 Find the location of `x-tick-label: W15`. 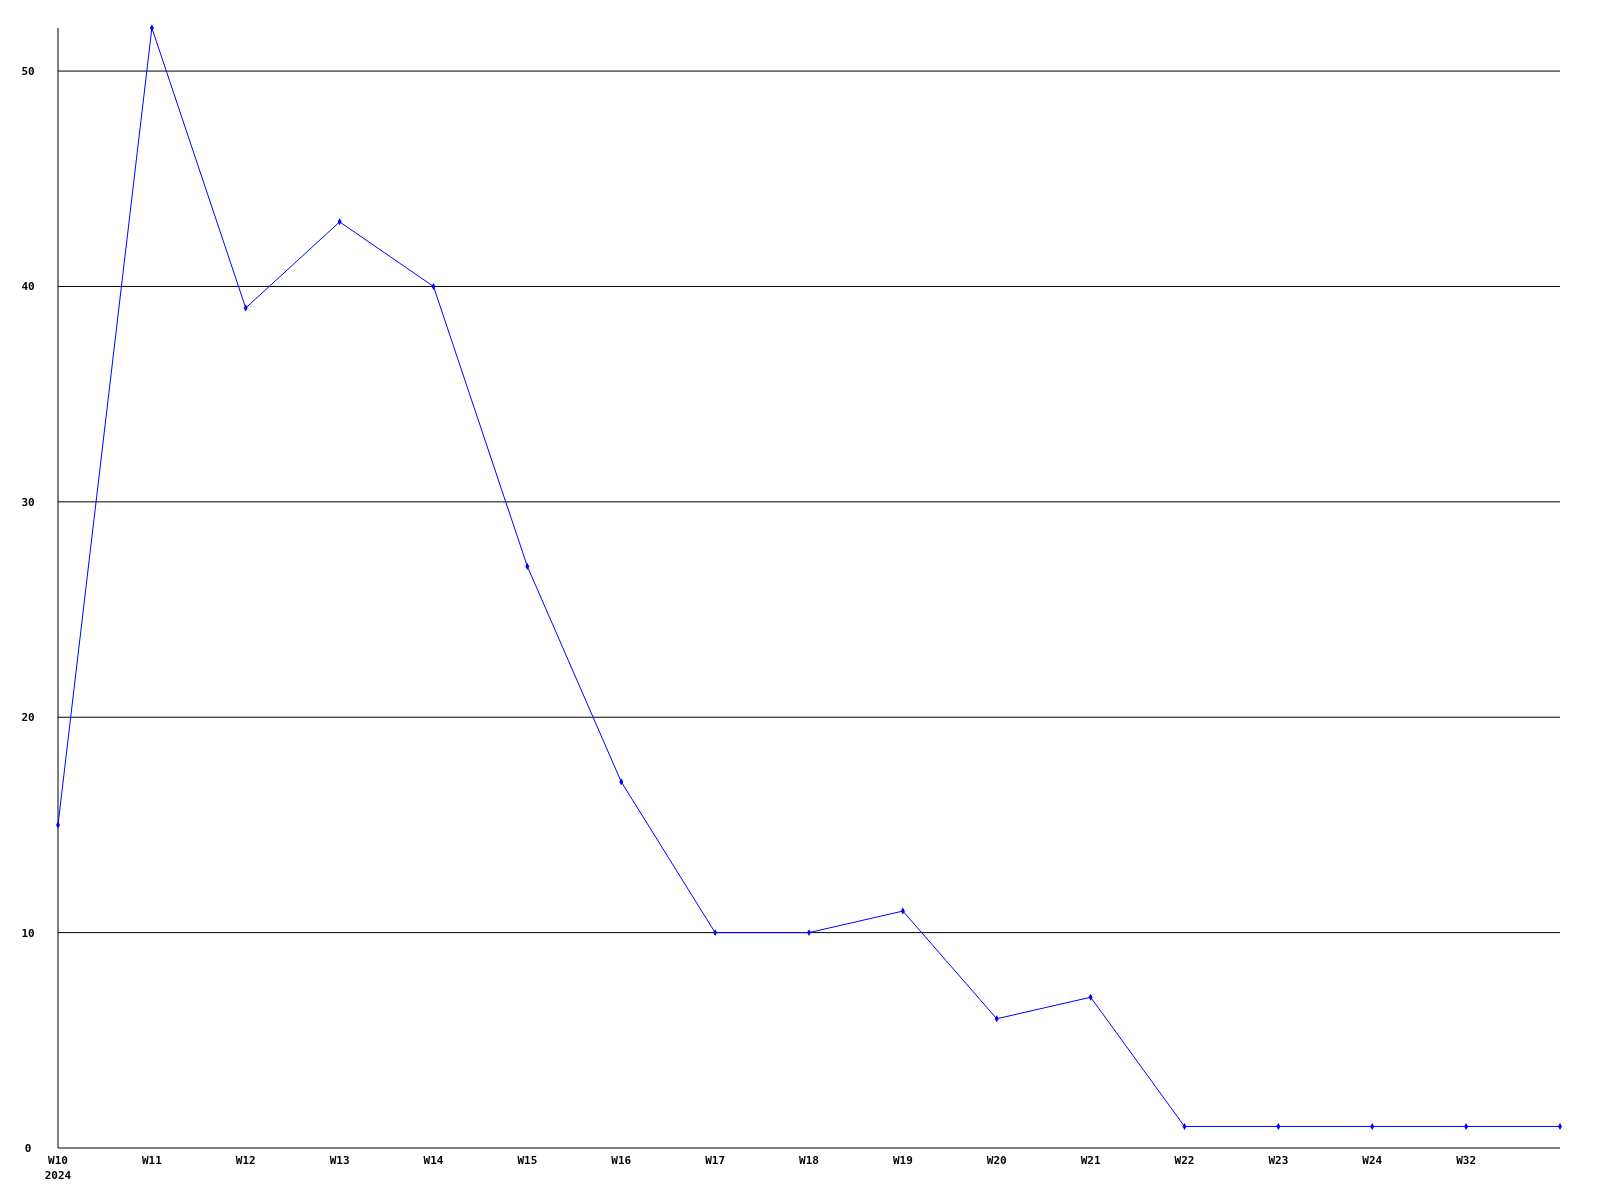

x-tick-label: W15 is located at coordinates (527, 1160).